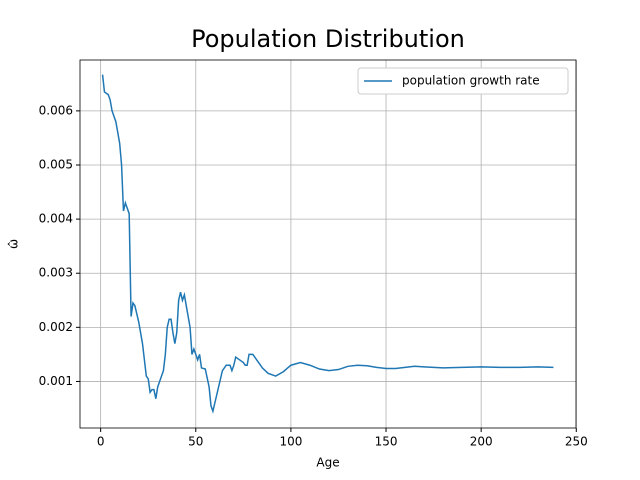 Image resolution: width=640 pixels, height=480 pixels. I want to click on y-tick-label: 0.001, so click(56, 381).